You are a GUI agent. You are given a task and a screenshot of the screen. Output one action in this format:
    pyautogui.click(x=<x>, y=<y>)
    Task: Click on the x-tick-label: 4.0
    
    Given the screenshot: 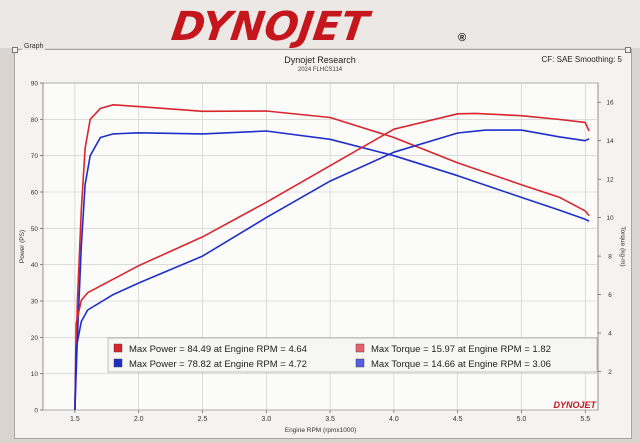 What is the action you would take?
    pyautogui.click(x=394, y=419)
    